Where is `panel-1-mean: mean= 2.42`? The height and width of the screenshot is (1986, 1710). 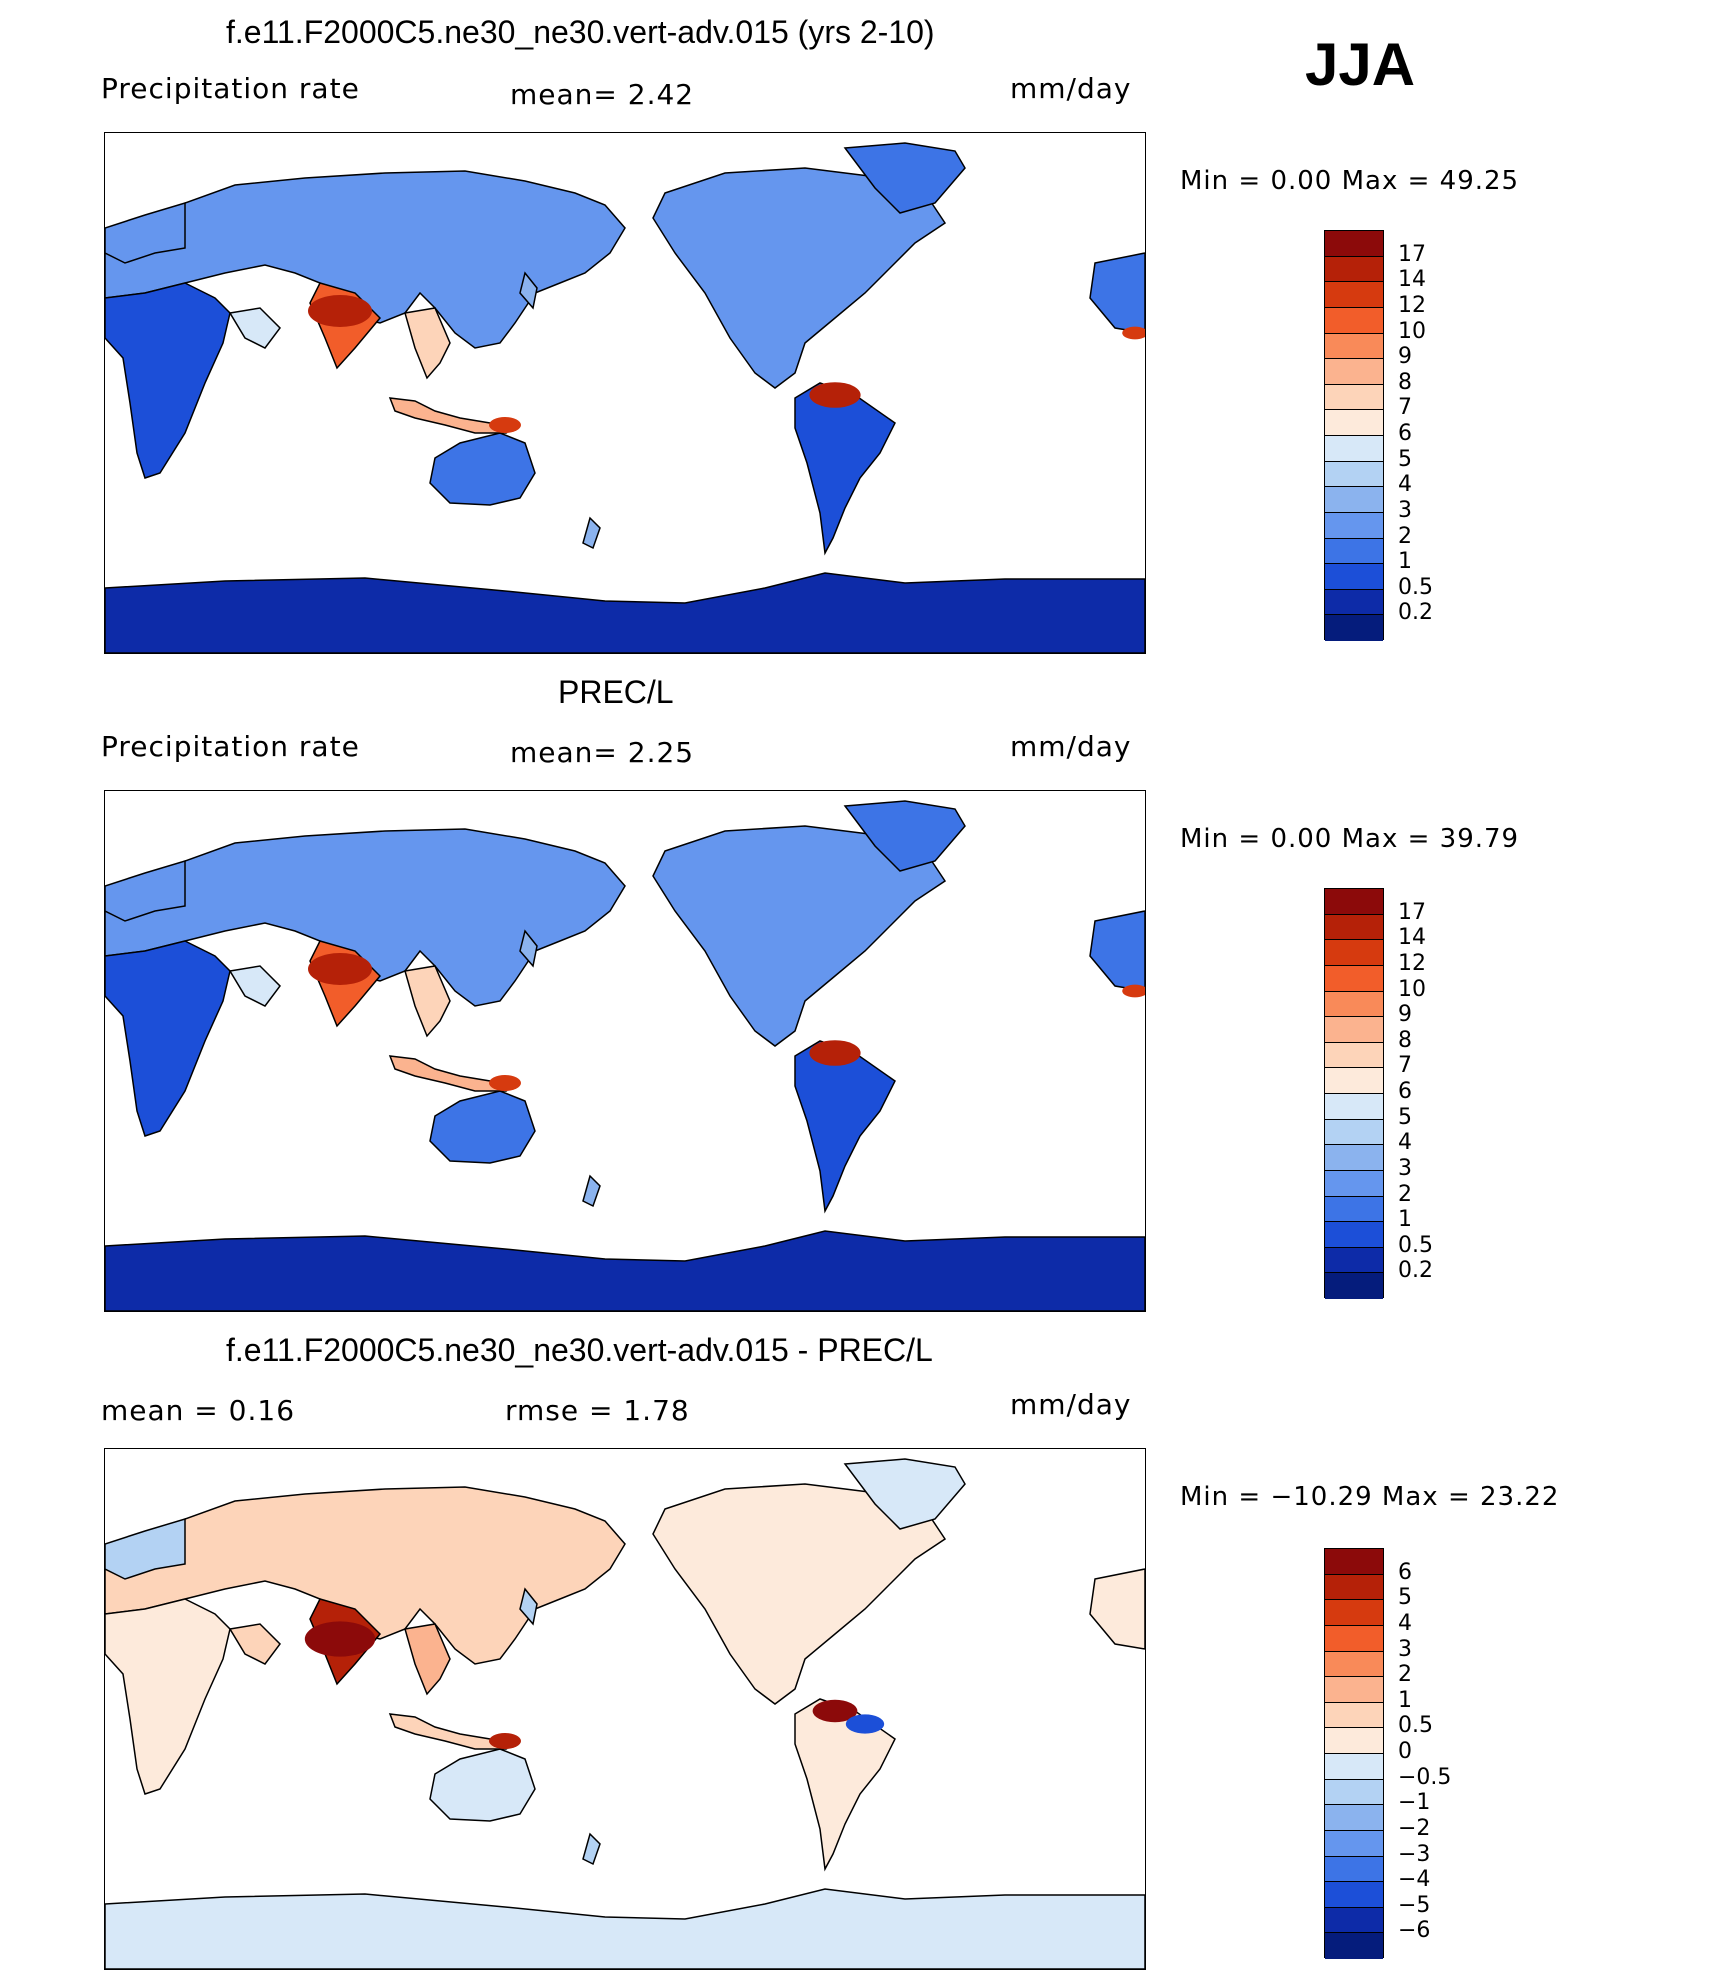
panel-1-mean: mean= 2.42 is located at coordinates (602, 94).